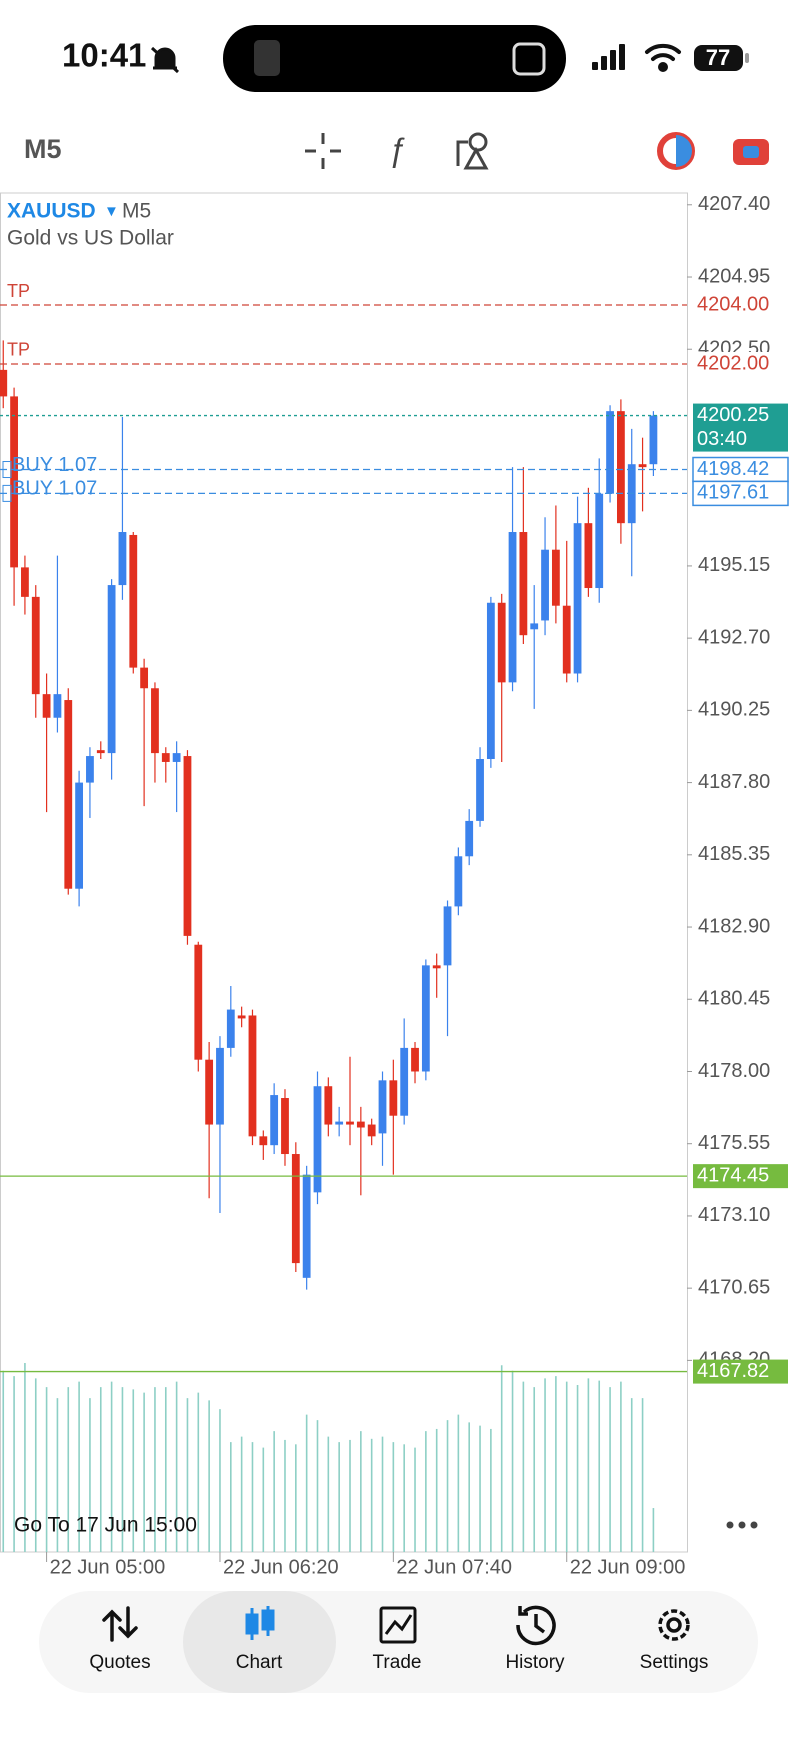 Image resolution: width=800 pixels, height=1739 pixels. I want to click on wifi-icon, so click(663, 57).